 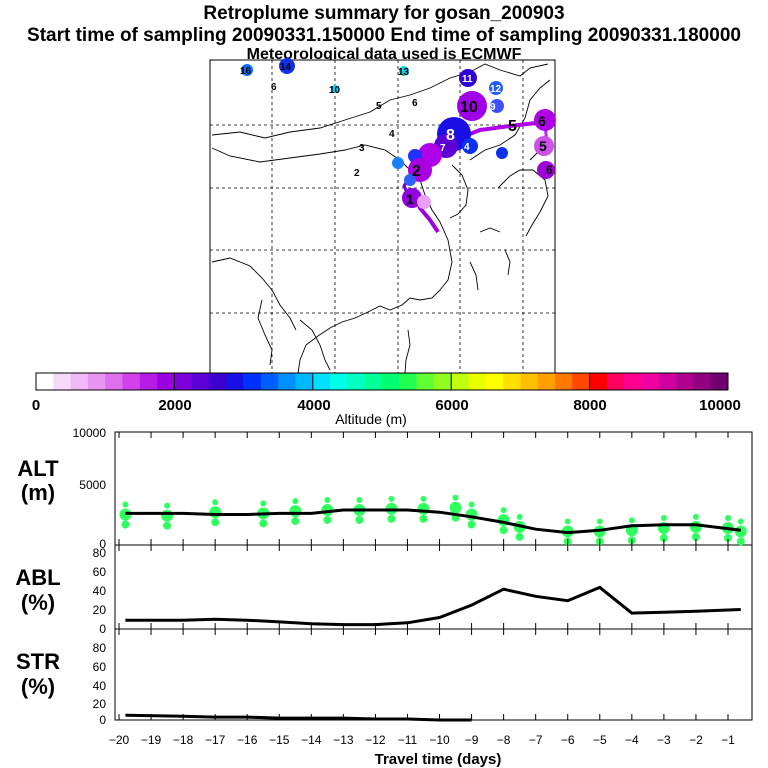 I want to click on str-panel-frame, so click(x=433, y=674).